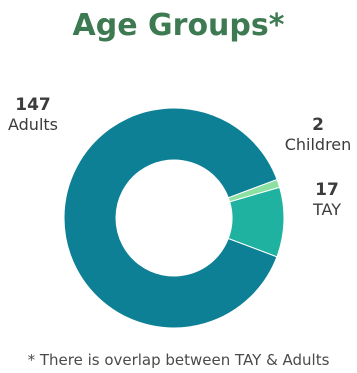 The width and height of the screenshot is (357, 373). What do you see at coordinates (32, 124) in the screenshot?
I see `category-label-adults: Adults` at bounding box center [32, 124].